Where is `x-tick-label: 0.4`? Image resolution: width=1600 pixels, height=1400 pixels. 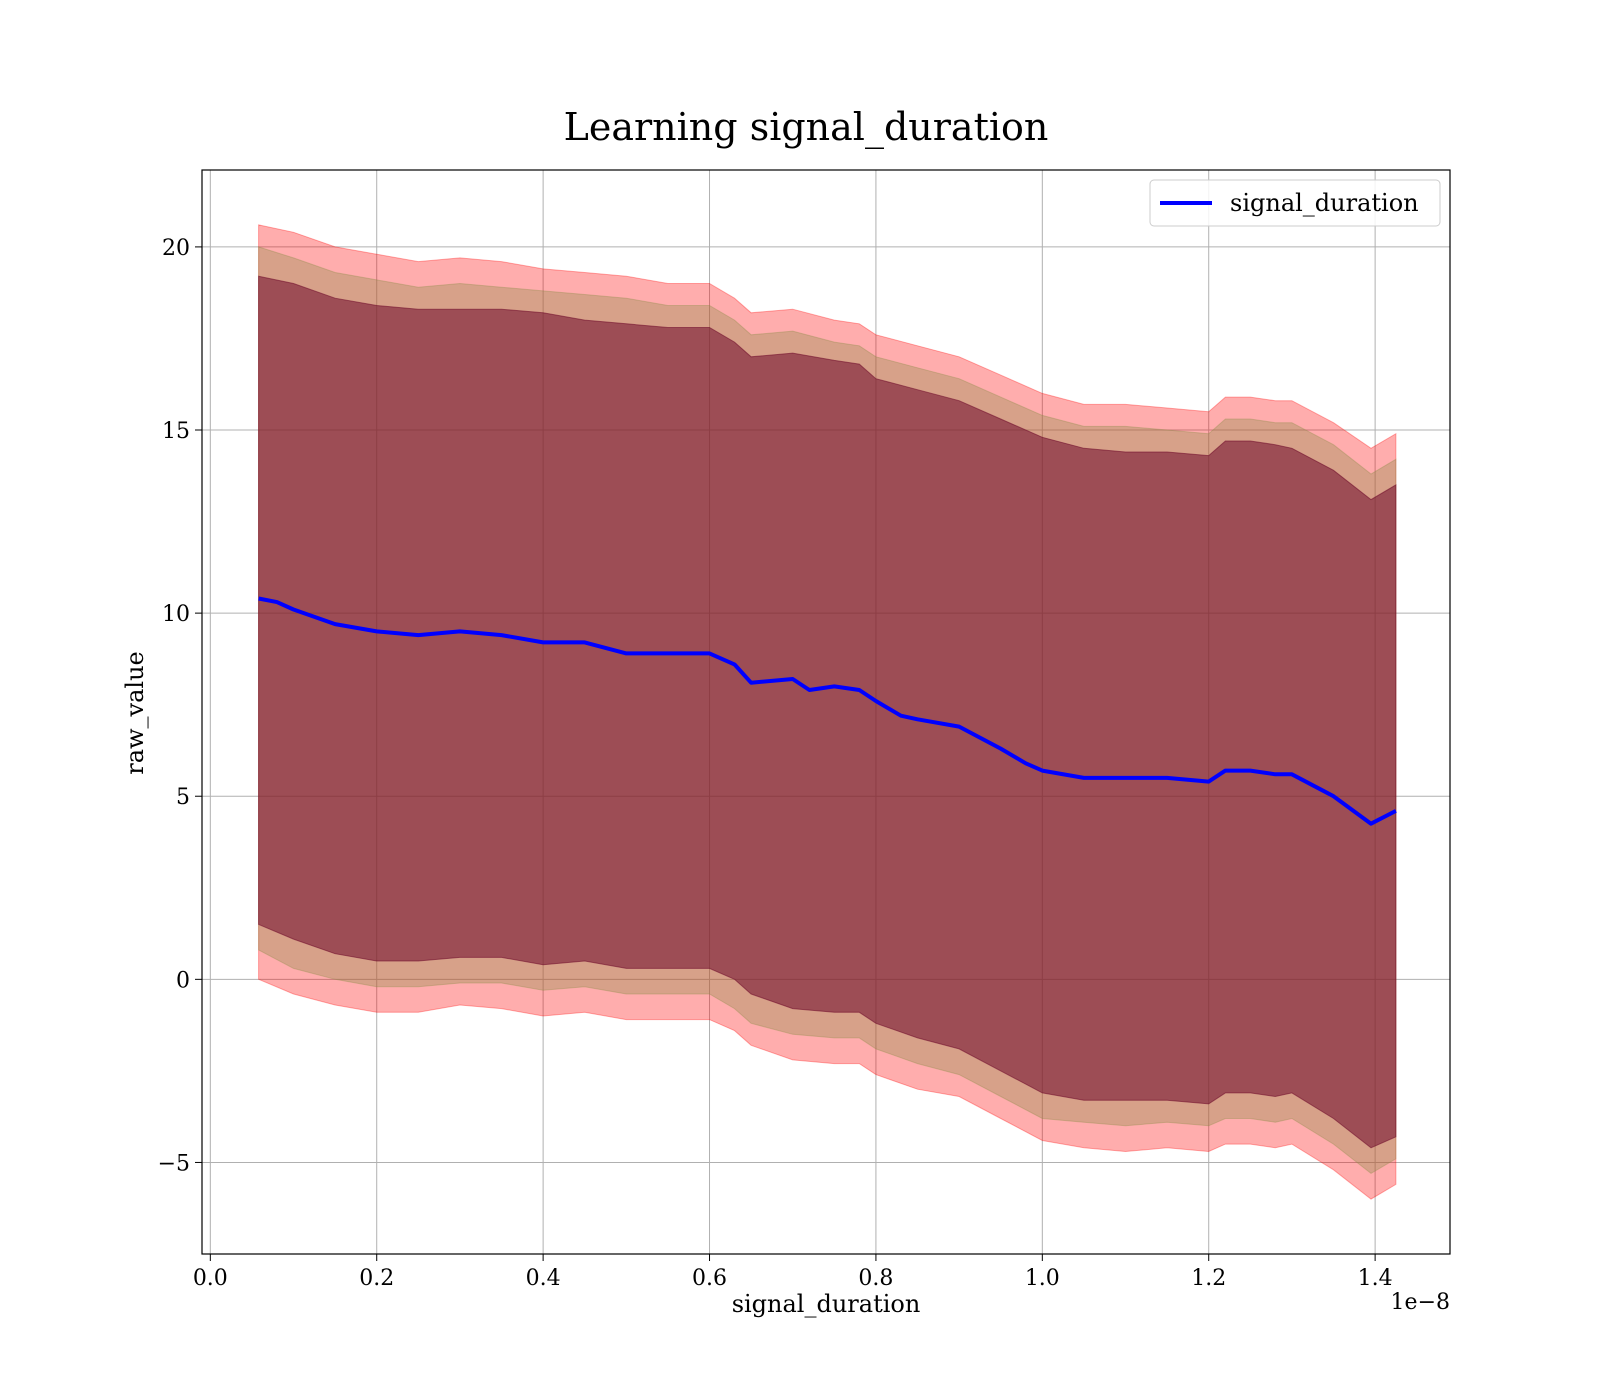
x-tick-label: 0.4 is located at coordinates (543, 1278).